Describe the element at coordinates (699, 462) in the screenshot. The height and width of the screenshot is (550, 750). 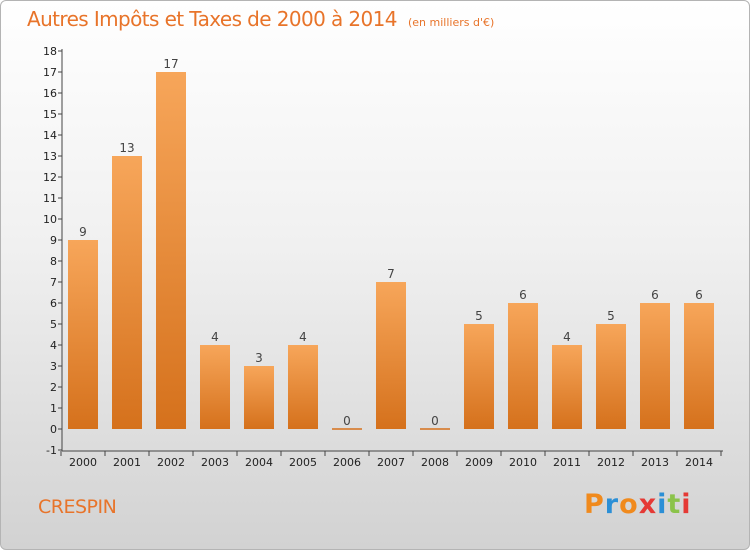
I see `x-tick-label: 2014` at that location.